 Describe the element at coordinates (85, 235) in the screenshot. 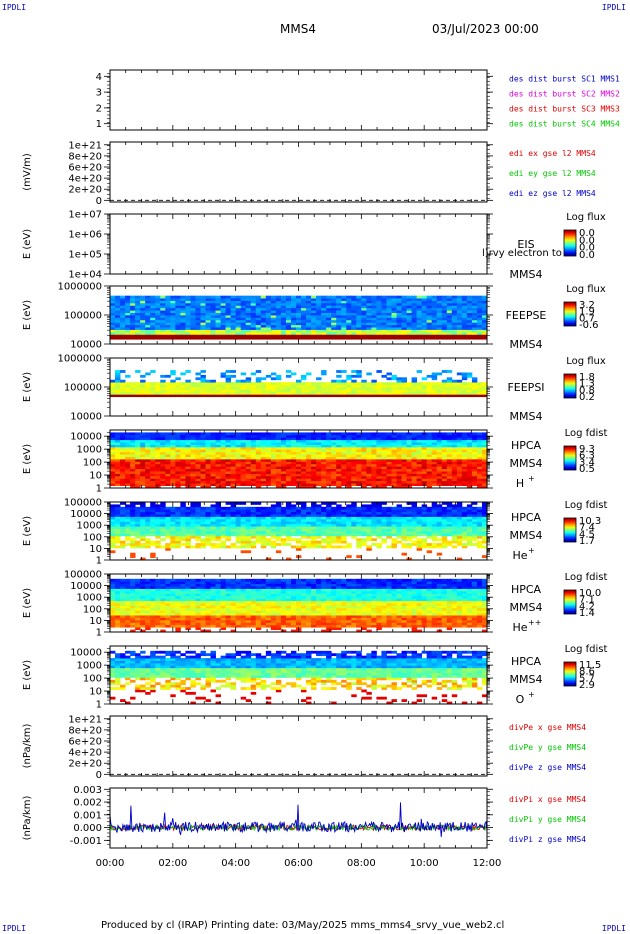

I see `y-tick-label: 1e+06` at that location.